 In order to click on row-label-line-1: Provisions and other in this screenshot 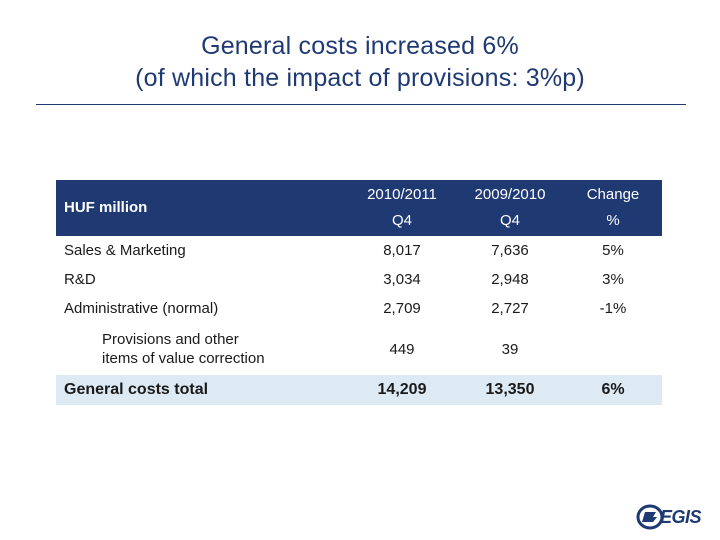, I will do `click(170, 339)`.